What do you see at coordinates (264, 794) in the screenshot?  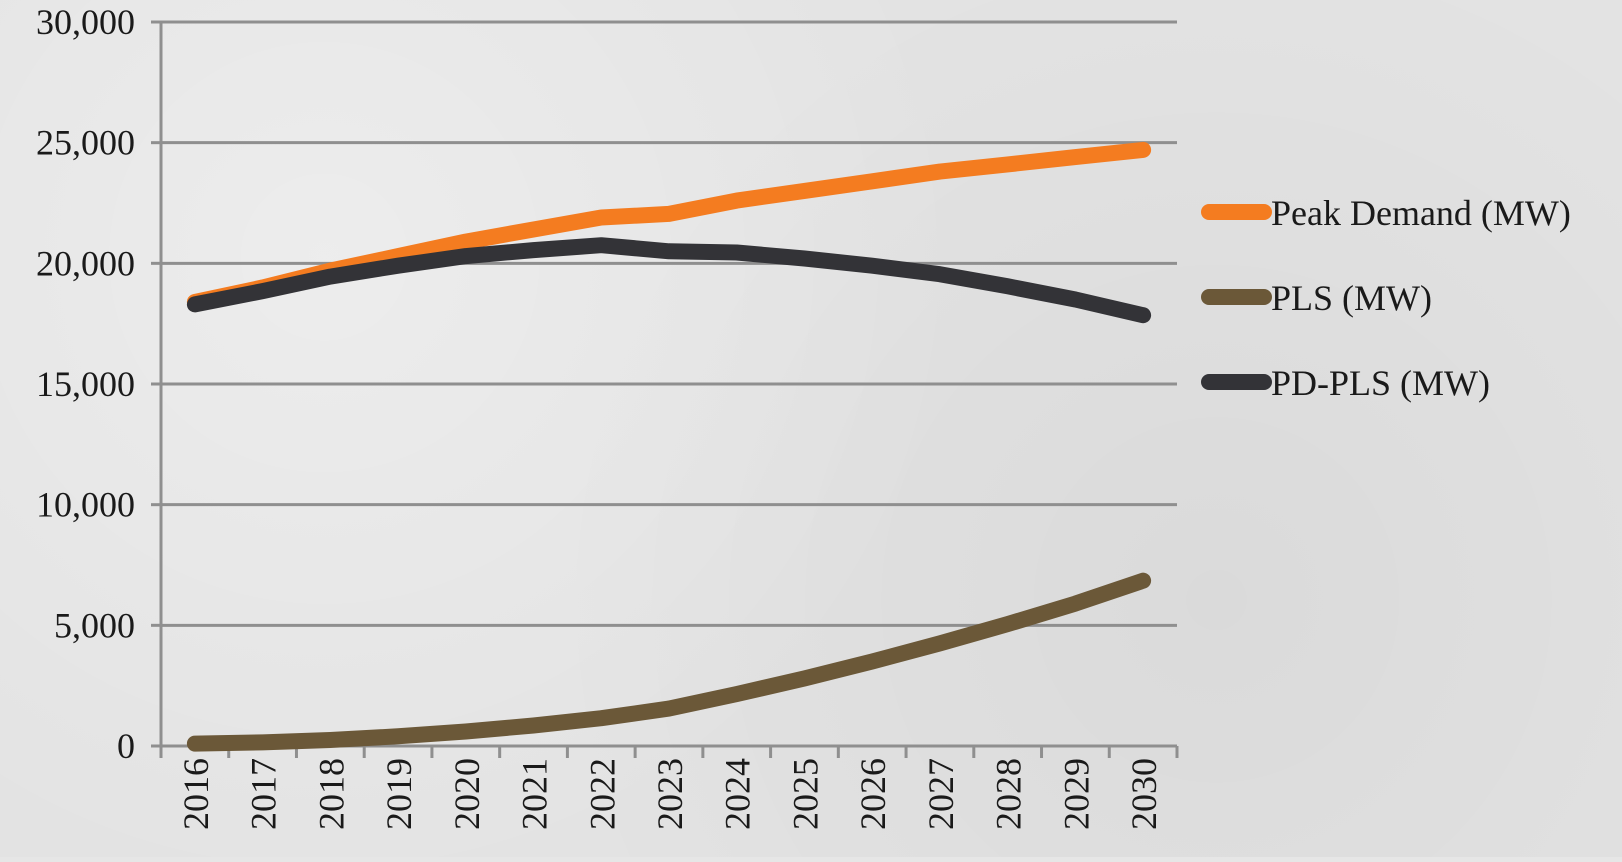 I see `x-tick-label: 2017` at bounding box center [264, 794].